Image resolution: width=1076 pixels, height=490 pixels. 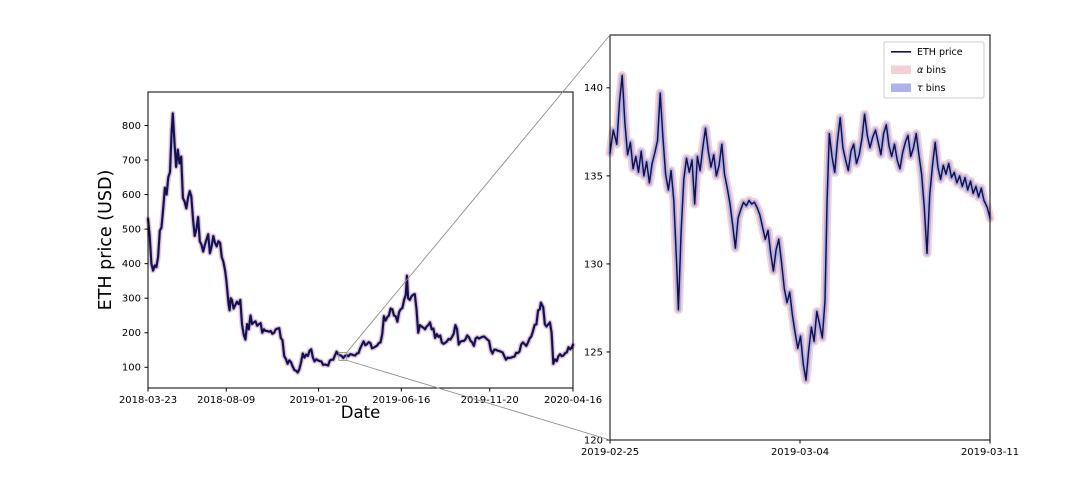 What do you see at coordinates (226, 400) in the screenshot?
I see `overview-x-tick-label: 2018-08-09` at bounding box center [226, 400].